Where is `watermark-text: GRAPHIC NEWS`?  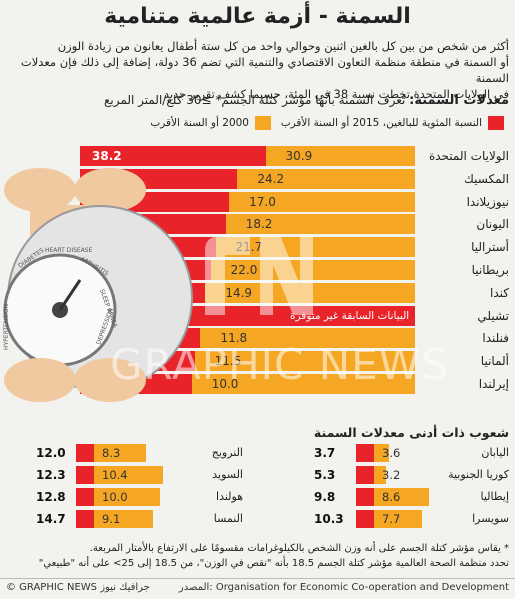 watermark-text: GRAPHIC NEWS is located at coordinates (279, 364).